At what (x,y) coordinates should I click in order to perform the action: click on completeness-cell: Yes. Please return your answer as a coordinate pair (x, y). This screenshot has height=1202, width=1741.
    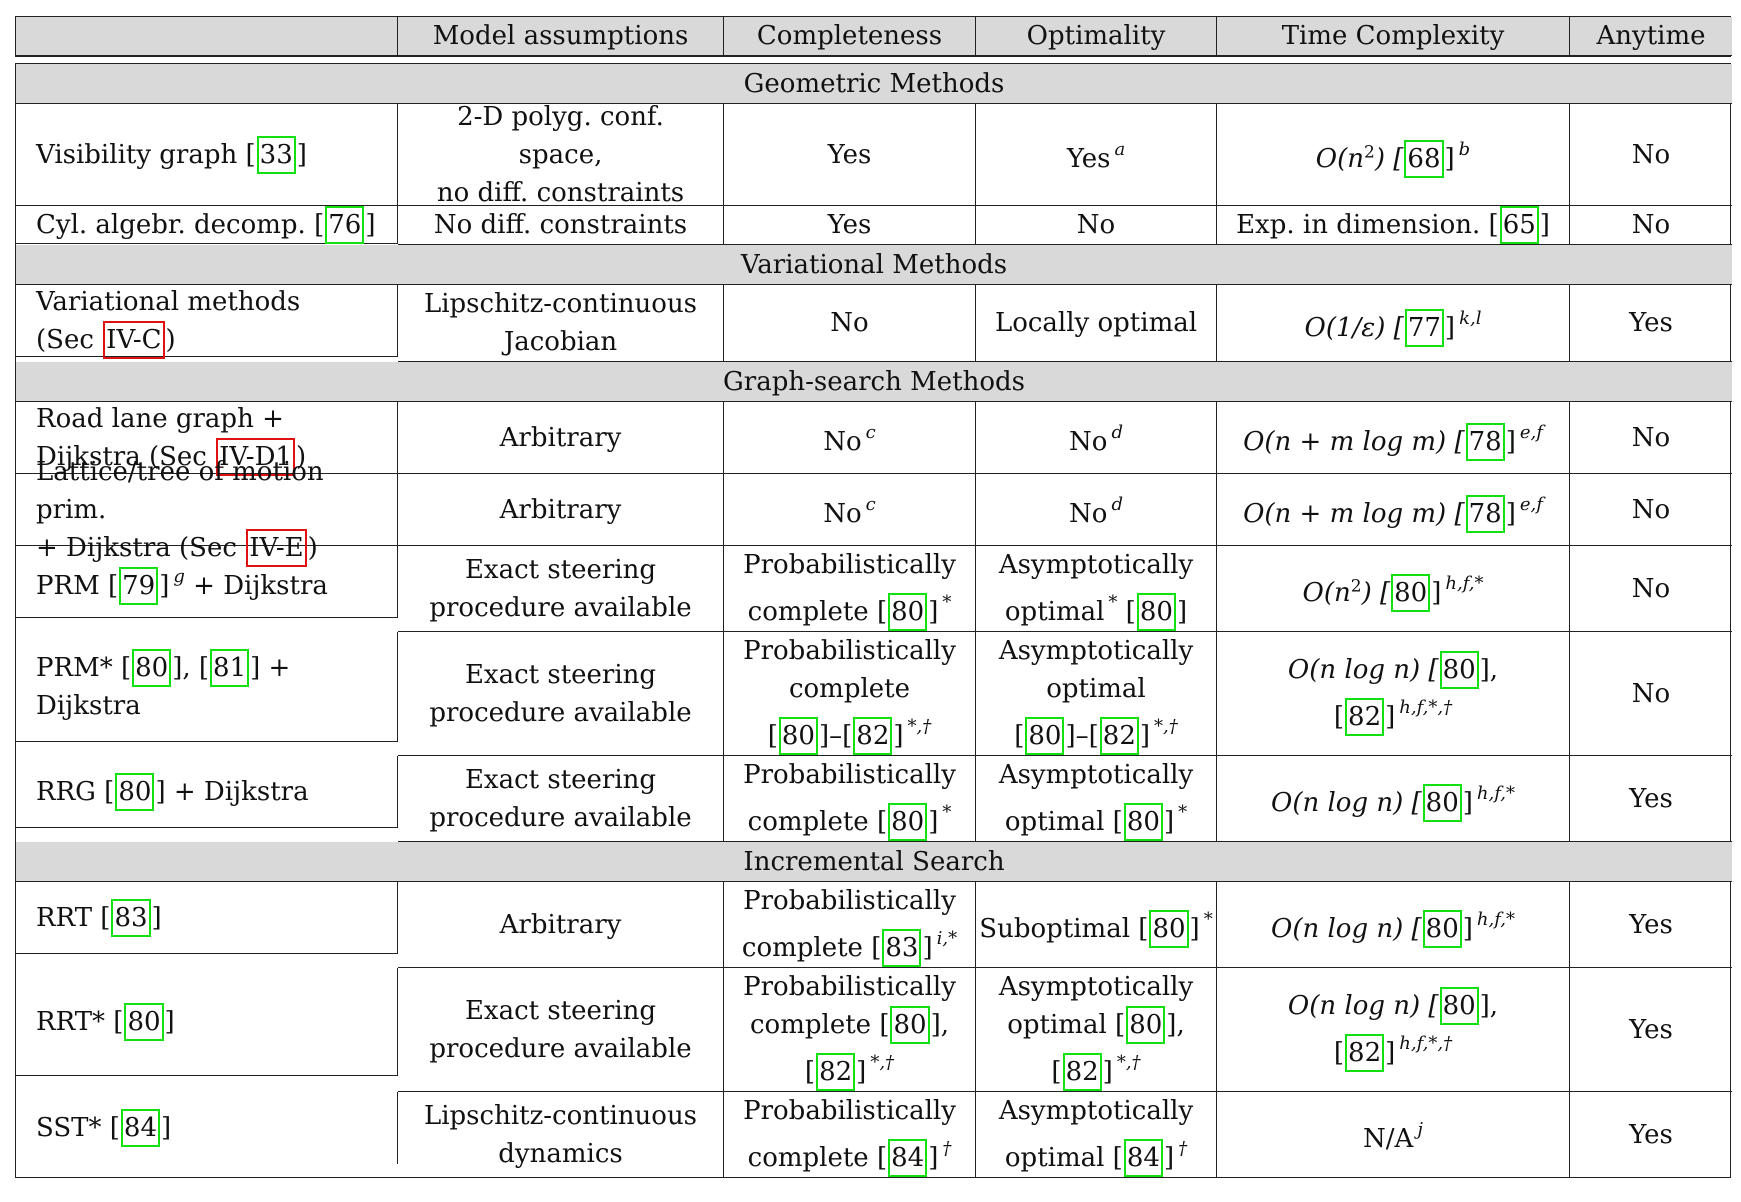
    Looking at the image, I should click on (850, 225).